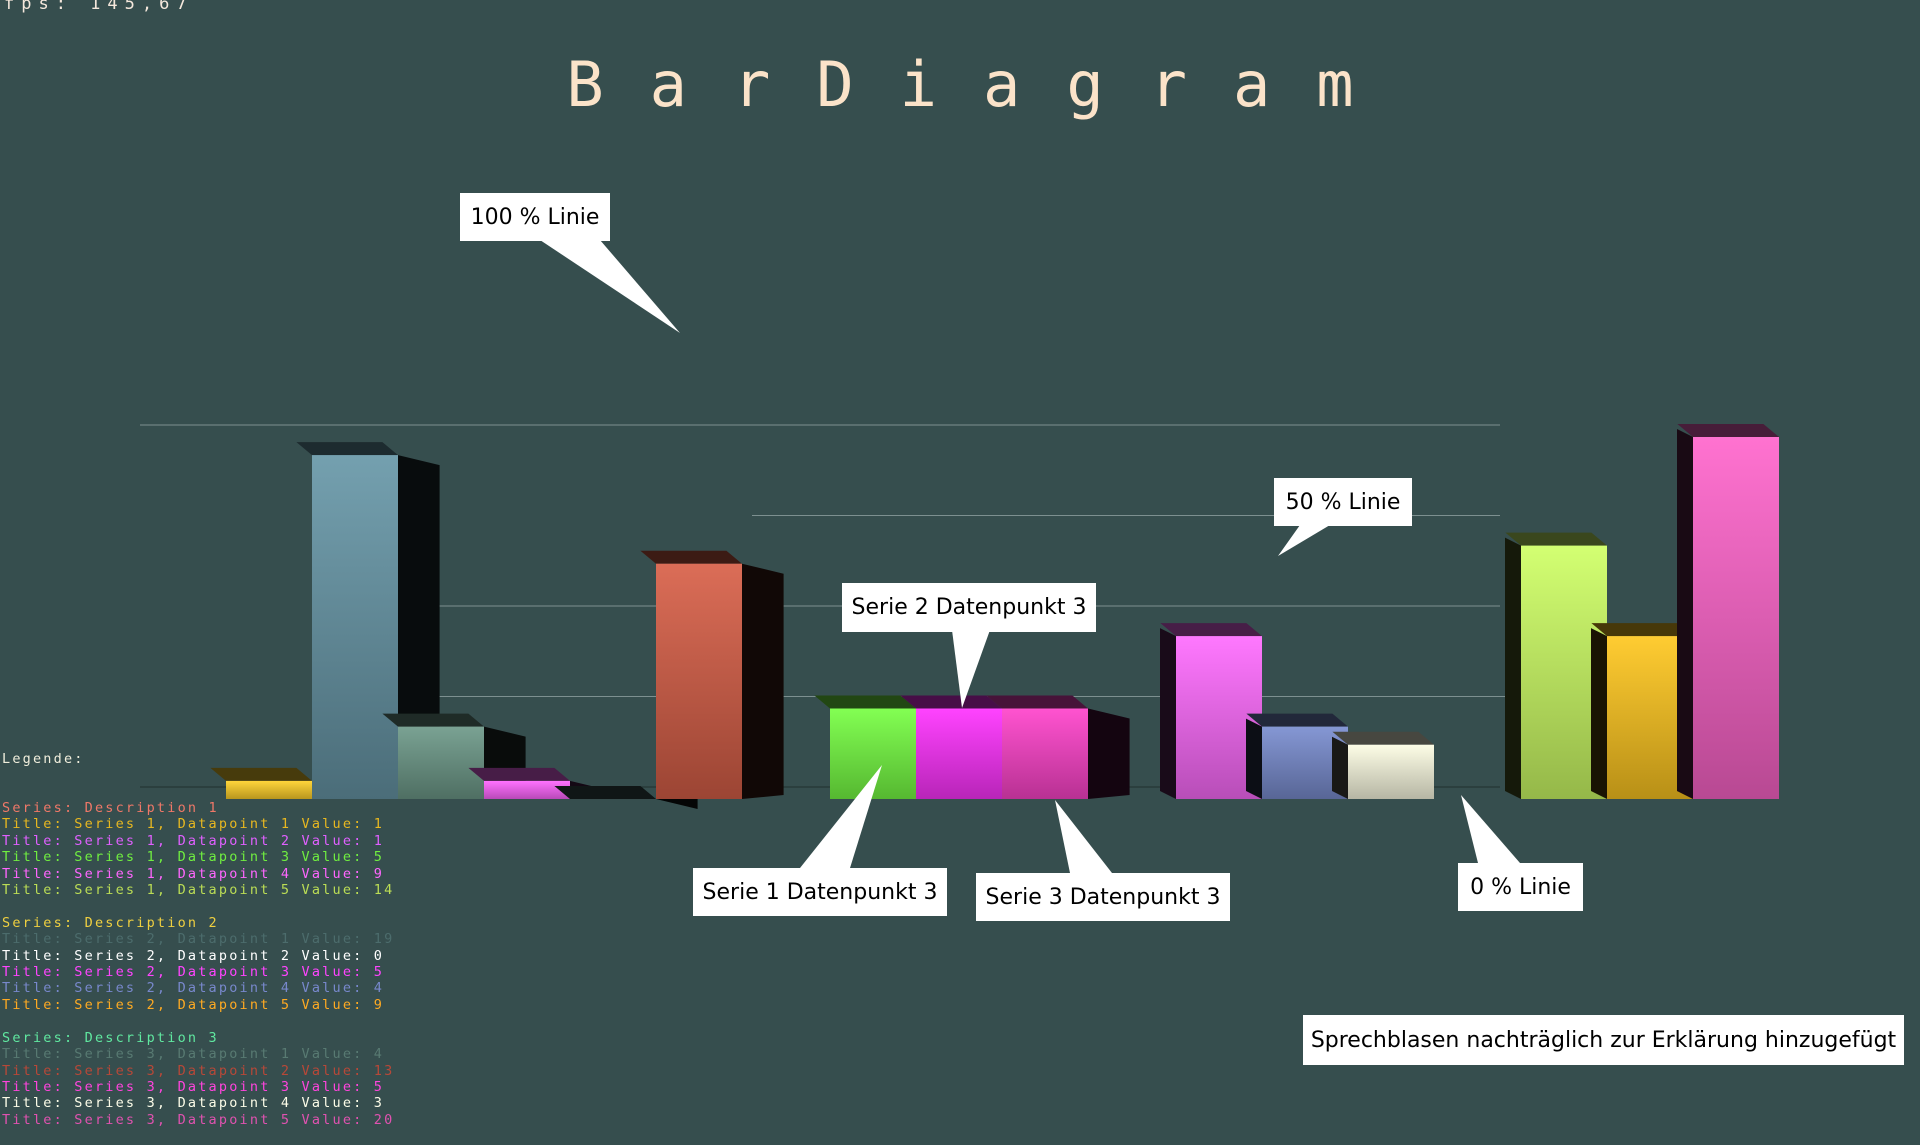 This screenshot has width=1920, height=1145. I want to click on legend-row: Title: Series 1, Datapoint 5 Value: 14, so click(198, 890).